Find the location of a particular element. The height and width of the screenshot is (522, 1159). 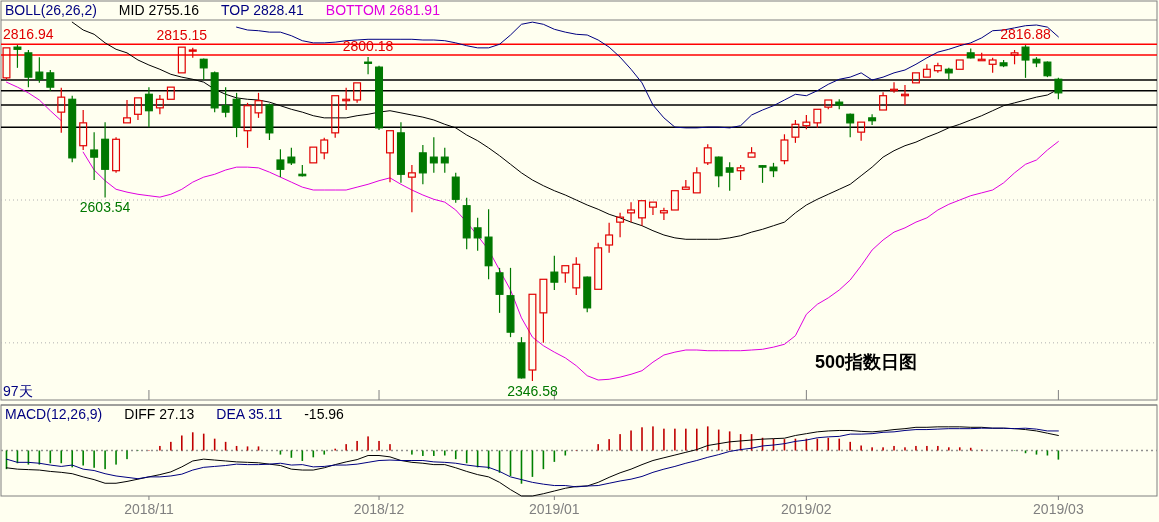

annotation: 97天 is located at coordinates (18, 391).